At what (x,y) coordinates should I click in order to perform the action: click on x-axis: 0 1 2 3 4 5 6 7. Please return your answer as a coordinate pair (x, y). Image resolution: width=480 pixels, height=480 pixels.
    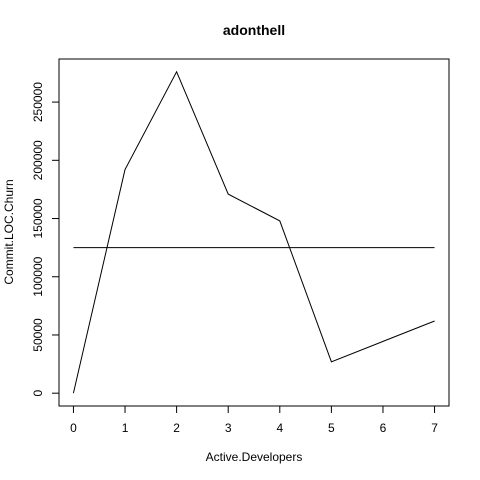
    Looking at the image, I should click on (254, 420).